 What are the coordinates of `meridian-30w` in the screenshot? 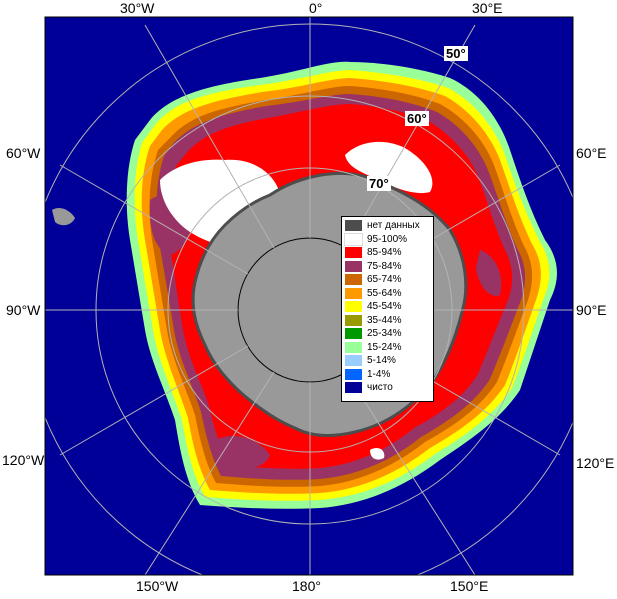 It's located at (209, 136).